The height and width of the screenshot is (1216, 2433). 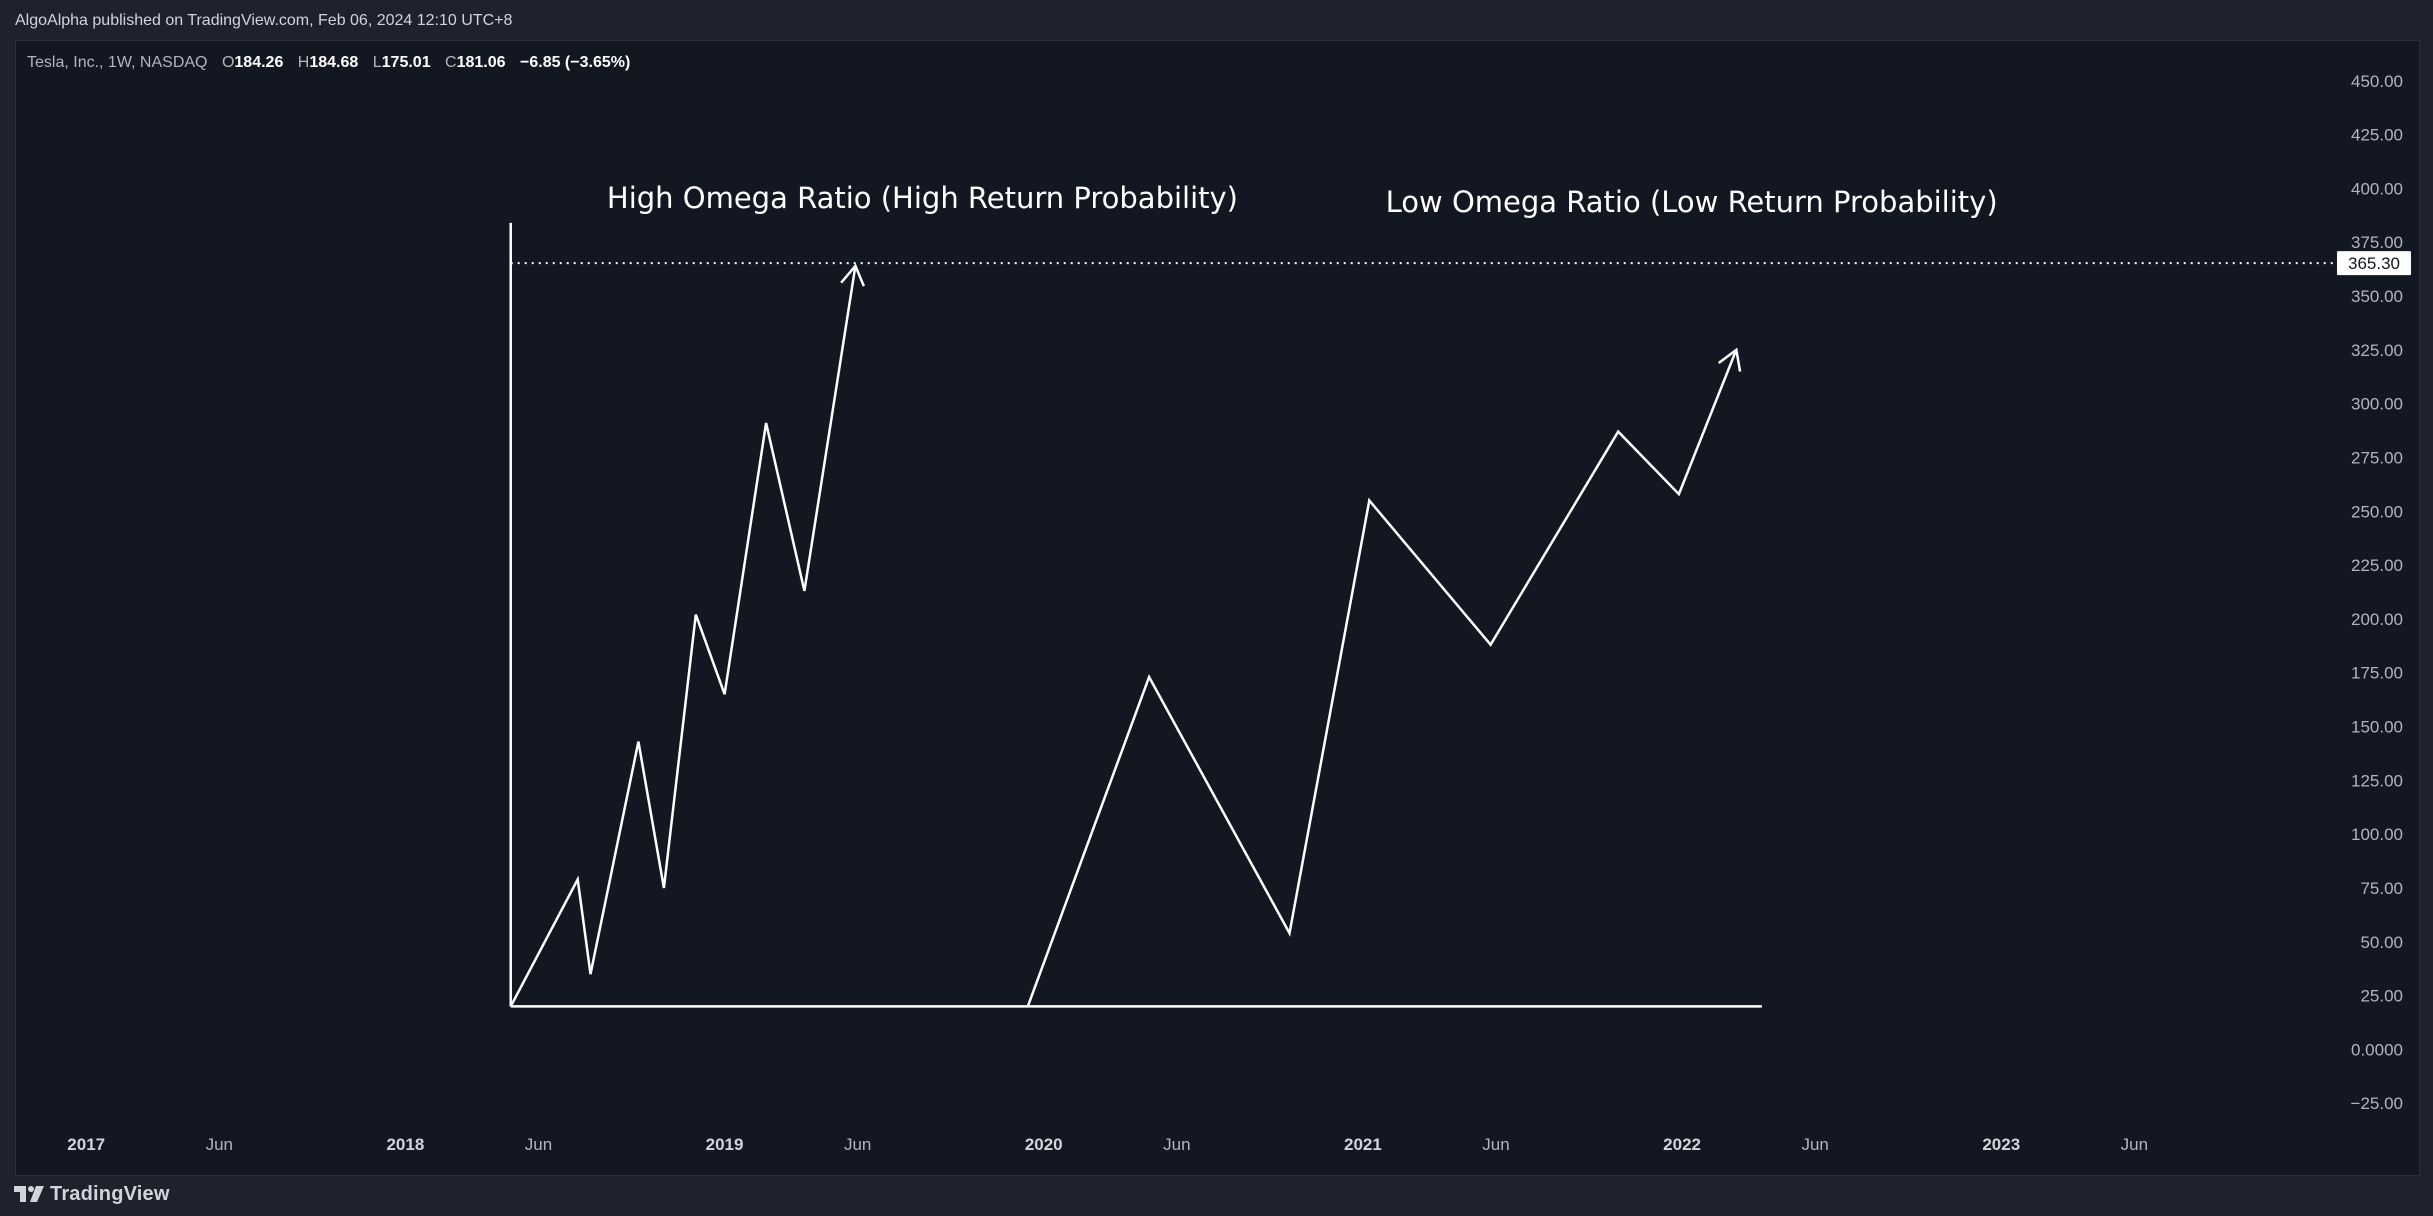 What do you see at coordinates (481, 62) in the screenshot?
I see `close-value: 181.06` at bounding box center [481, 62].